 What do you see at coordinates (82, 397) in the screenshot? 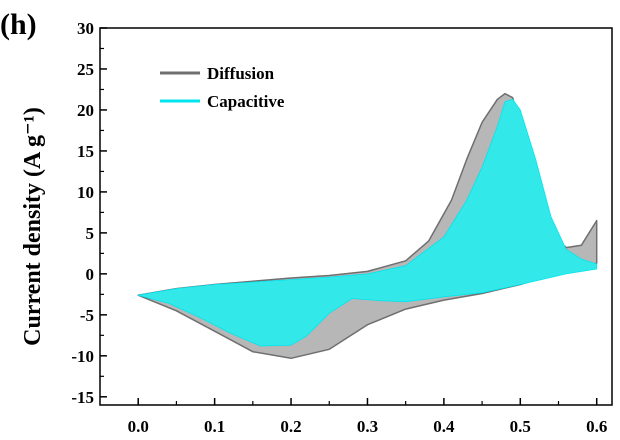
I see `y-tick-label: -15` at bounding box center [82, 397].